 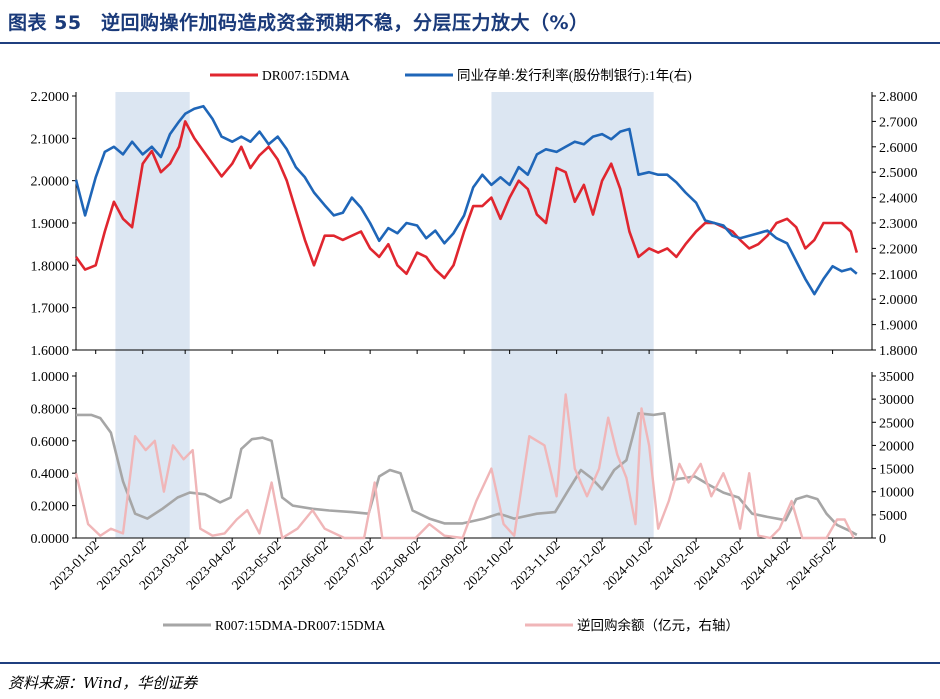 I want to click on figure-title: 图表 55 逆回购操作加码造成资金预期不稳，分层压力放大（%）, so click(x=298, y=23).